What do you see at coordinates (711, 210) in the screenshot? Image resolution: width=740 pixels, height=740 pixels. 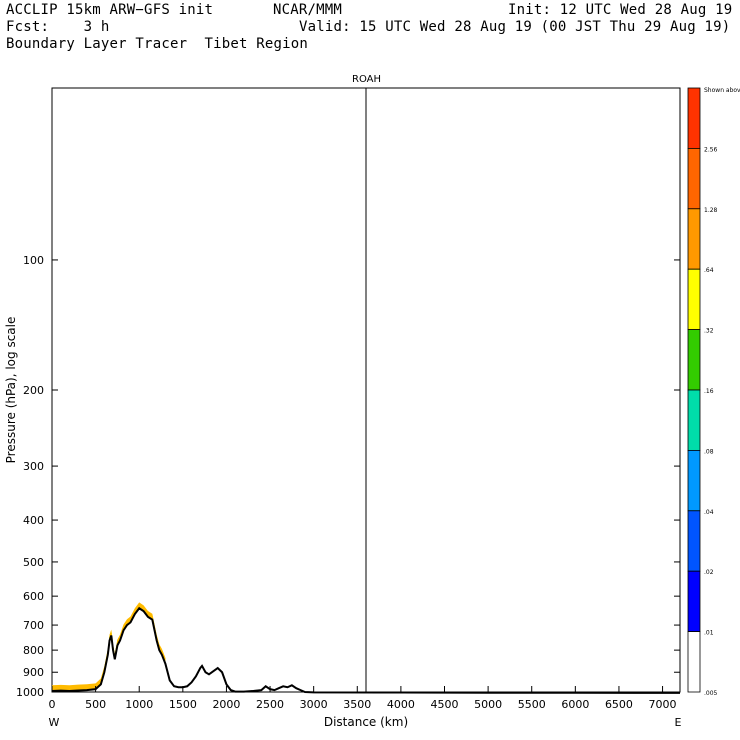 I see `colorbar-label: 1.28` at bounding box center [711, 210].